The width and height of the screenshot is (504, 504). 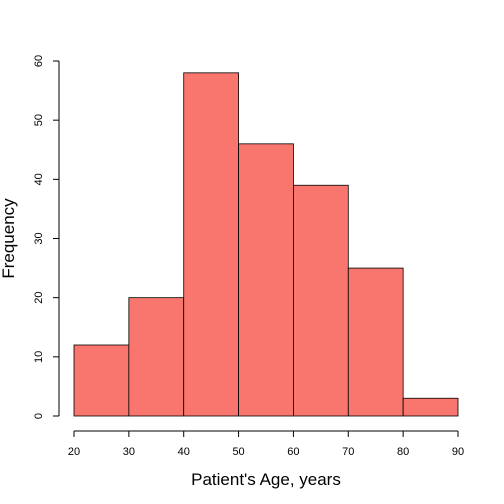 I want to click on x-tick-label: 50, so click(x=238, y=452).